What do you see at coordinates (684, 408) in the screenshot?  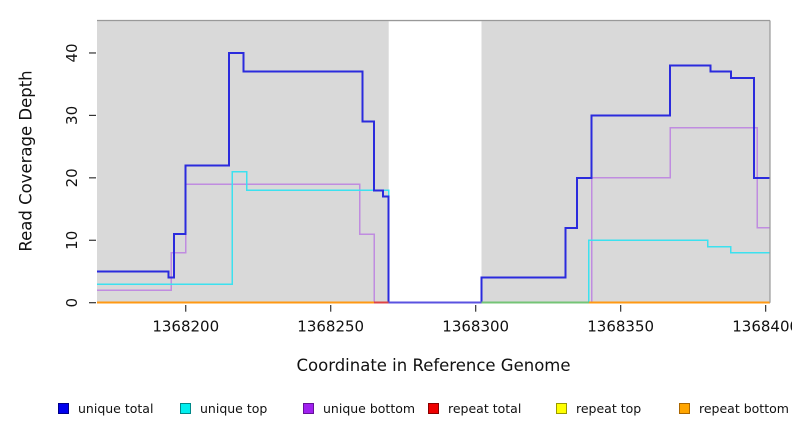 I see `legend-swatch-repeat-bottom` at bounding box center [684, 408].